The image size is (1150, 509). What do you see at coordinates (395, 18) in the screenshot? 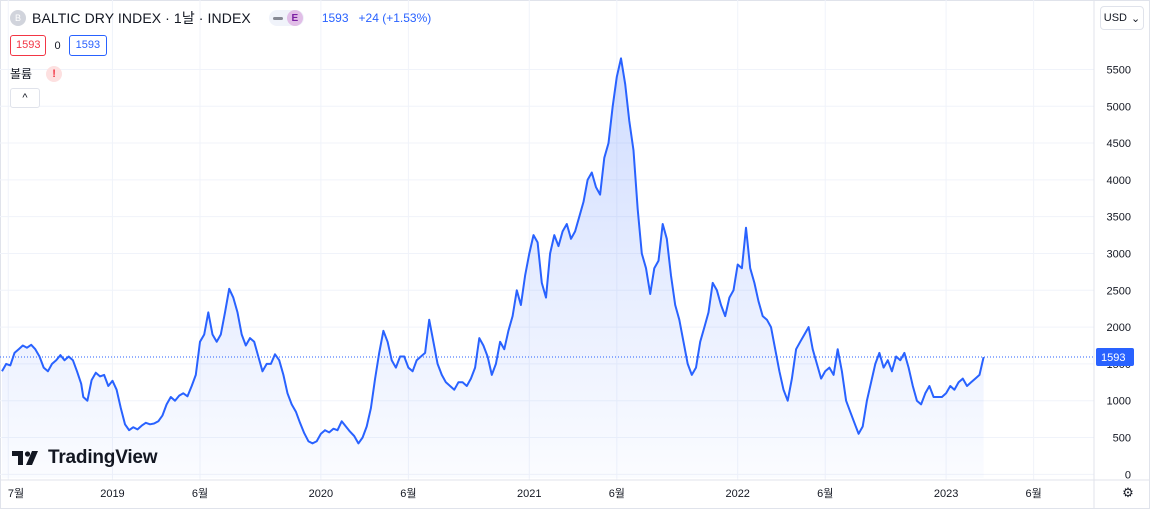
I see `price-change: +24 (+1.53%)` at bounding box center [395, 18].